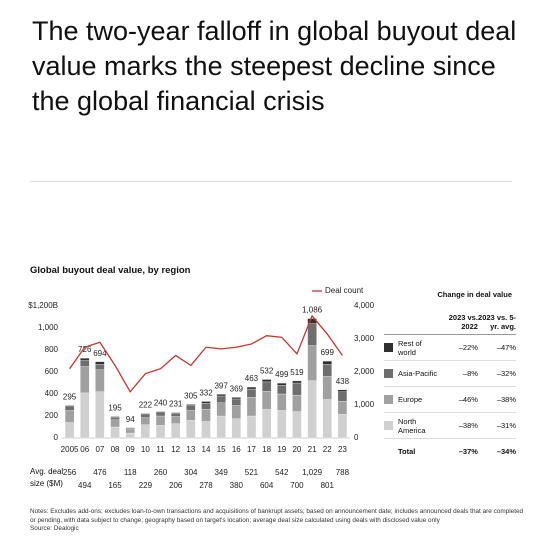  I want to click on y-tick-label: 400, so click(52, 393).